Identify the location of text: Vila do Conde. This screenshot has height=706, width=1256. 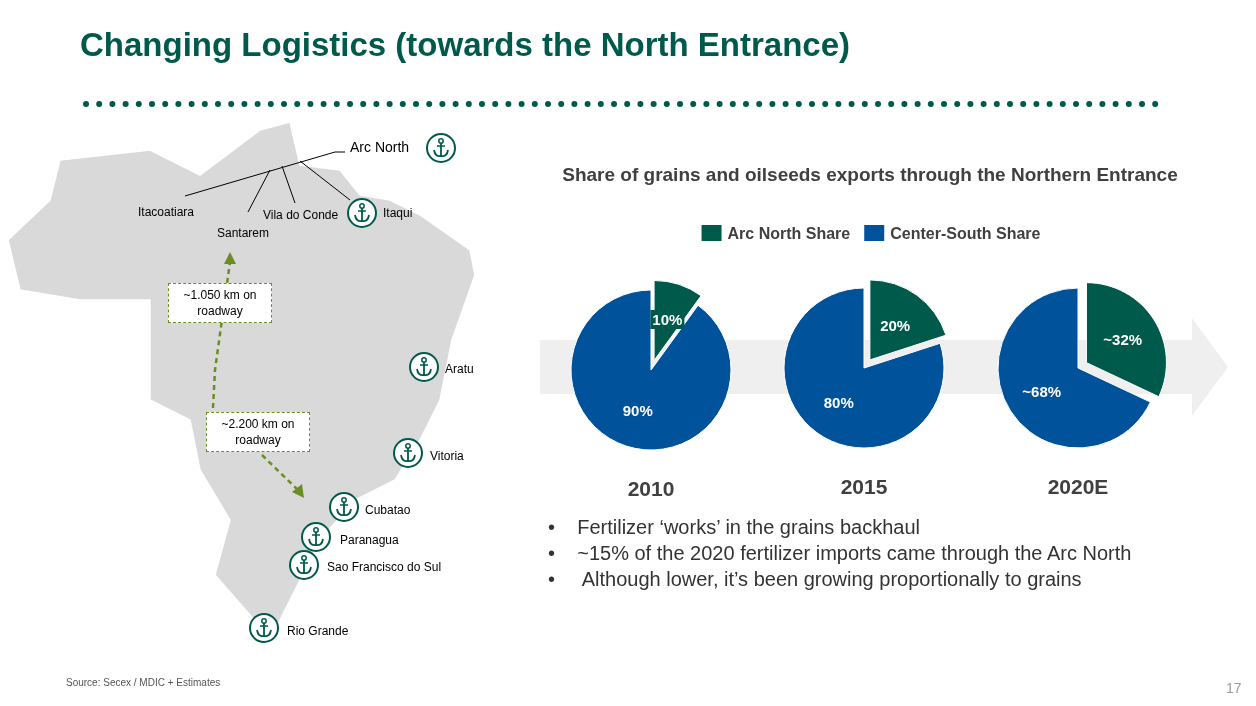
(301, 215).